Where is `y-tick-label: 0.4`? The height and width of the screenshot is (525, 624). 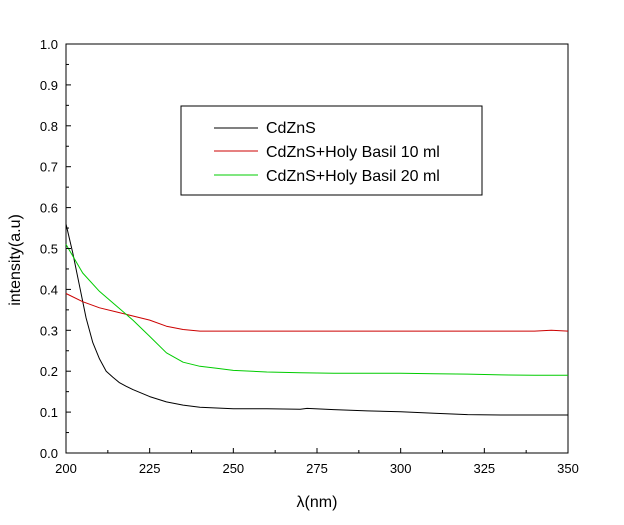
y-tick-label: 0.4 is located at coordinates (49, 289).